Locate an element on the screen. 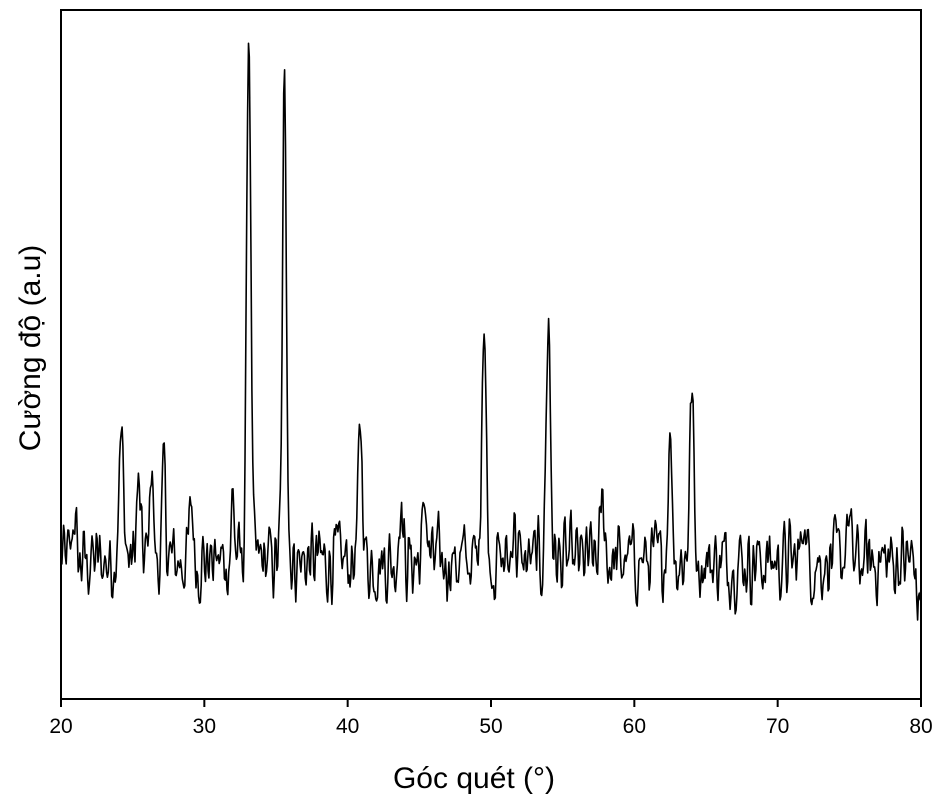 The height and width of the screenshot is (800, 943). x-ticks: 20 30 40 50 60 70 80 is located at coordinates (491, 718).